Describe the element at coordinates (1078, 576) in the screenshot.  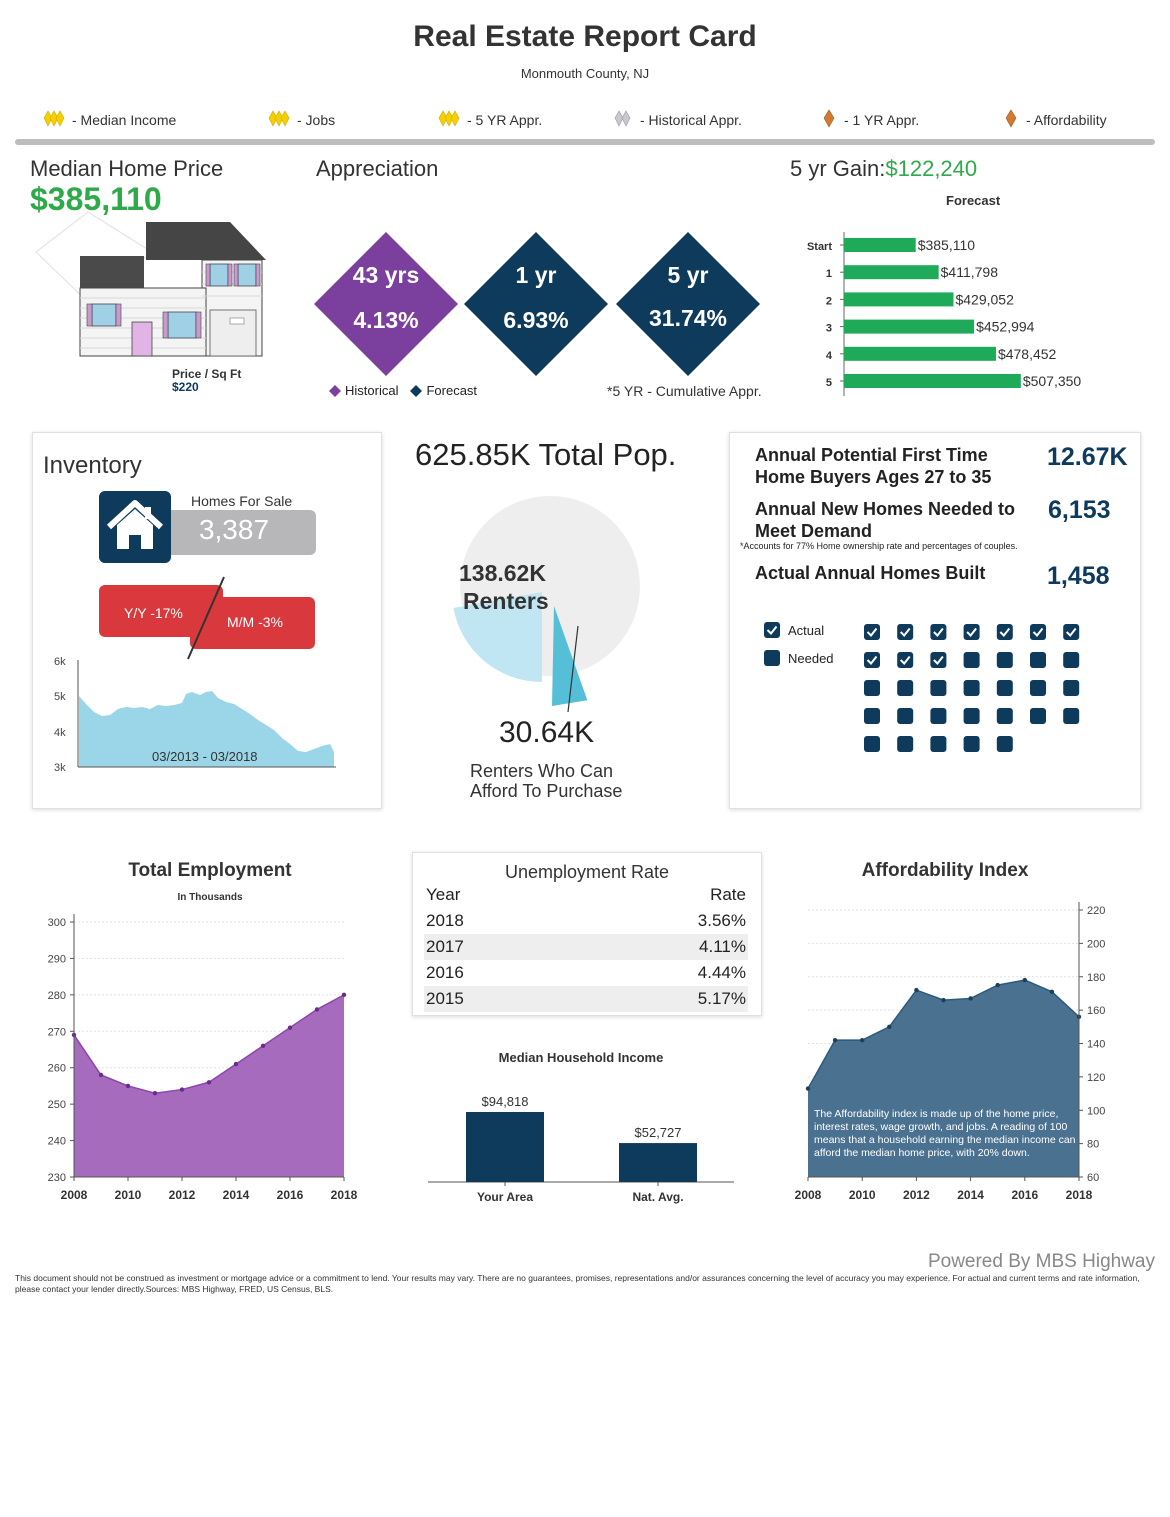
I see `homes-built-value: 1,458` at that location.